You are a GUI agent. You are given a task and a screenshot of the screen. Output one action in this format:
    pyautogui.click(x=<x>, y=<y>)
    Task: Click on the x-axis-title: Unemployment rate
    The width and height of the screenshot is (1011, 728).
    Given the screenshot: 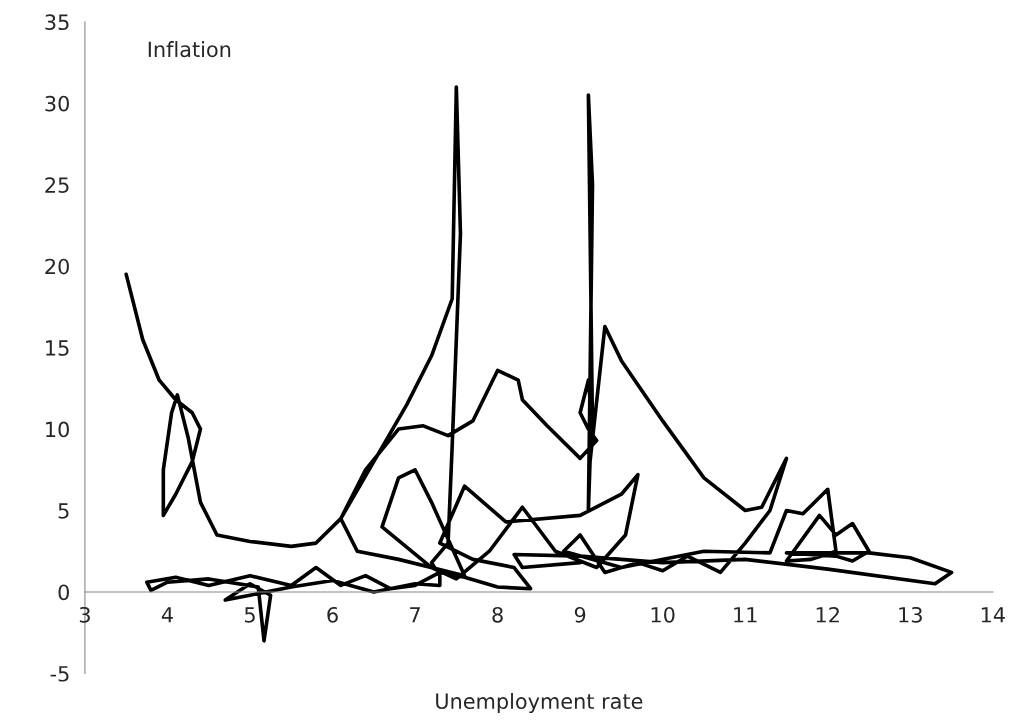 What is the action you would take?
    pyautogui.click(x=539, y=703)
    